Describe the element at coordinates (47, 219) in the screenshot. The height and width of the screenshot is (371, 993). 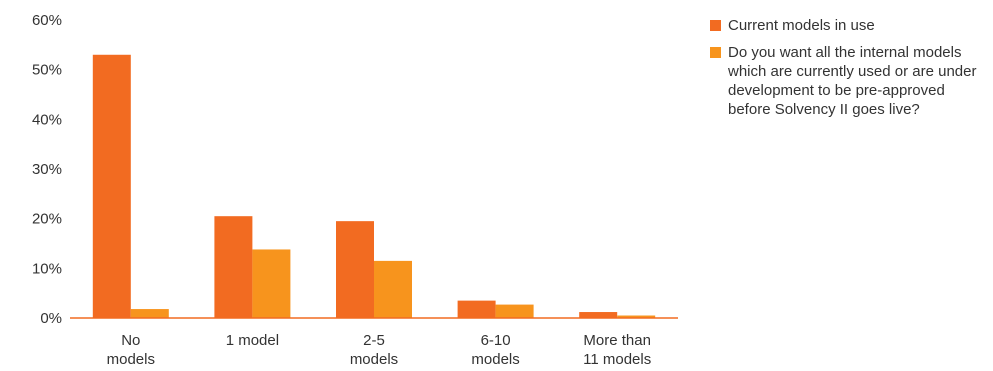
I see `y-tick-label: 20%` at that location.